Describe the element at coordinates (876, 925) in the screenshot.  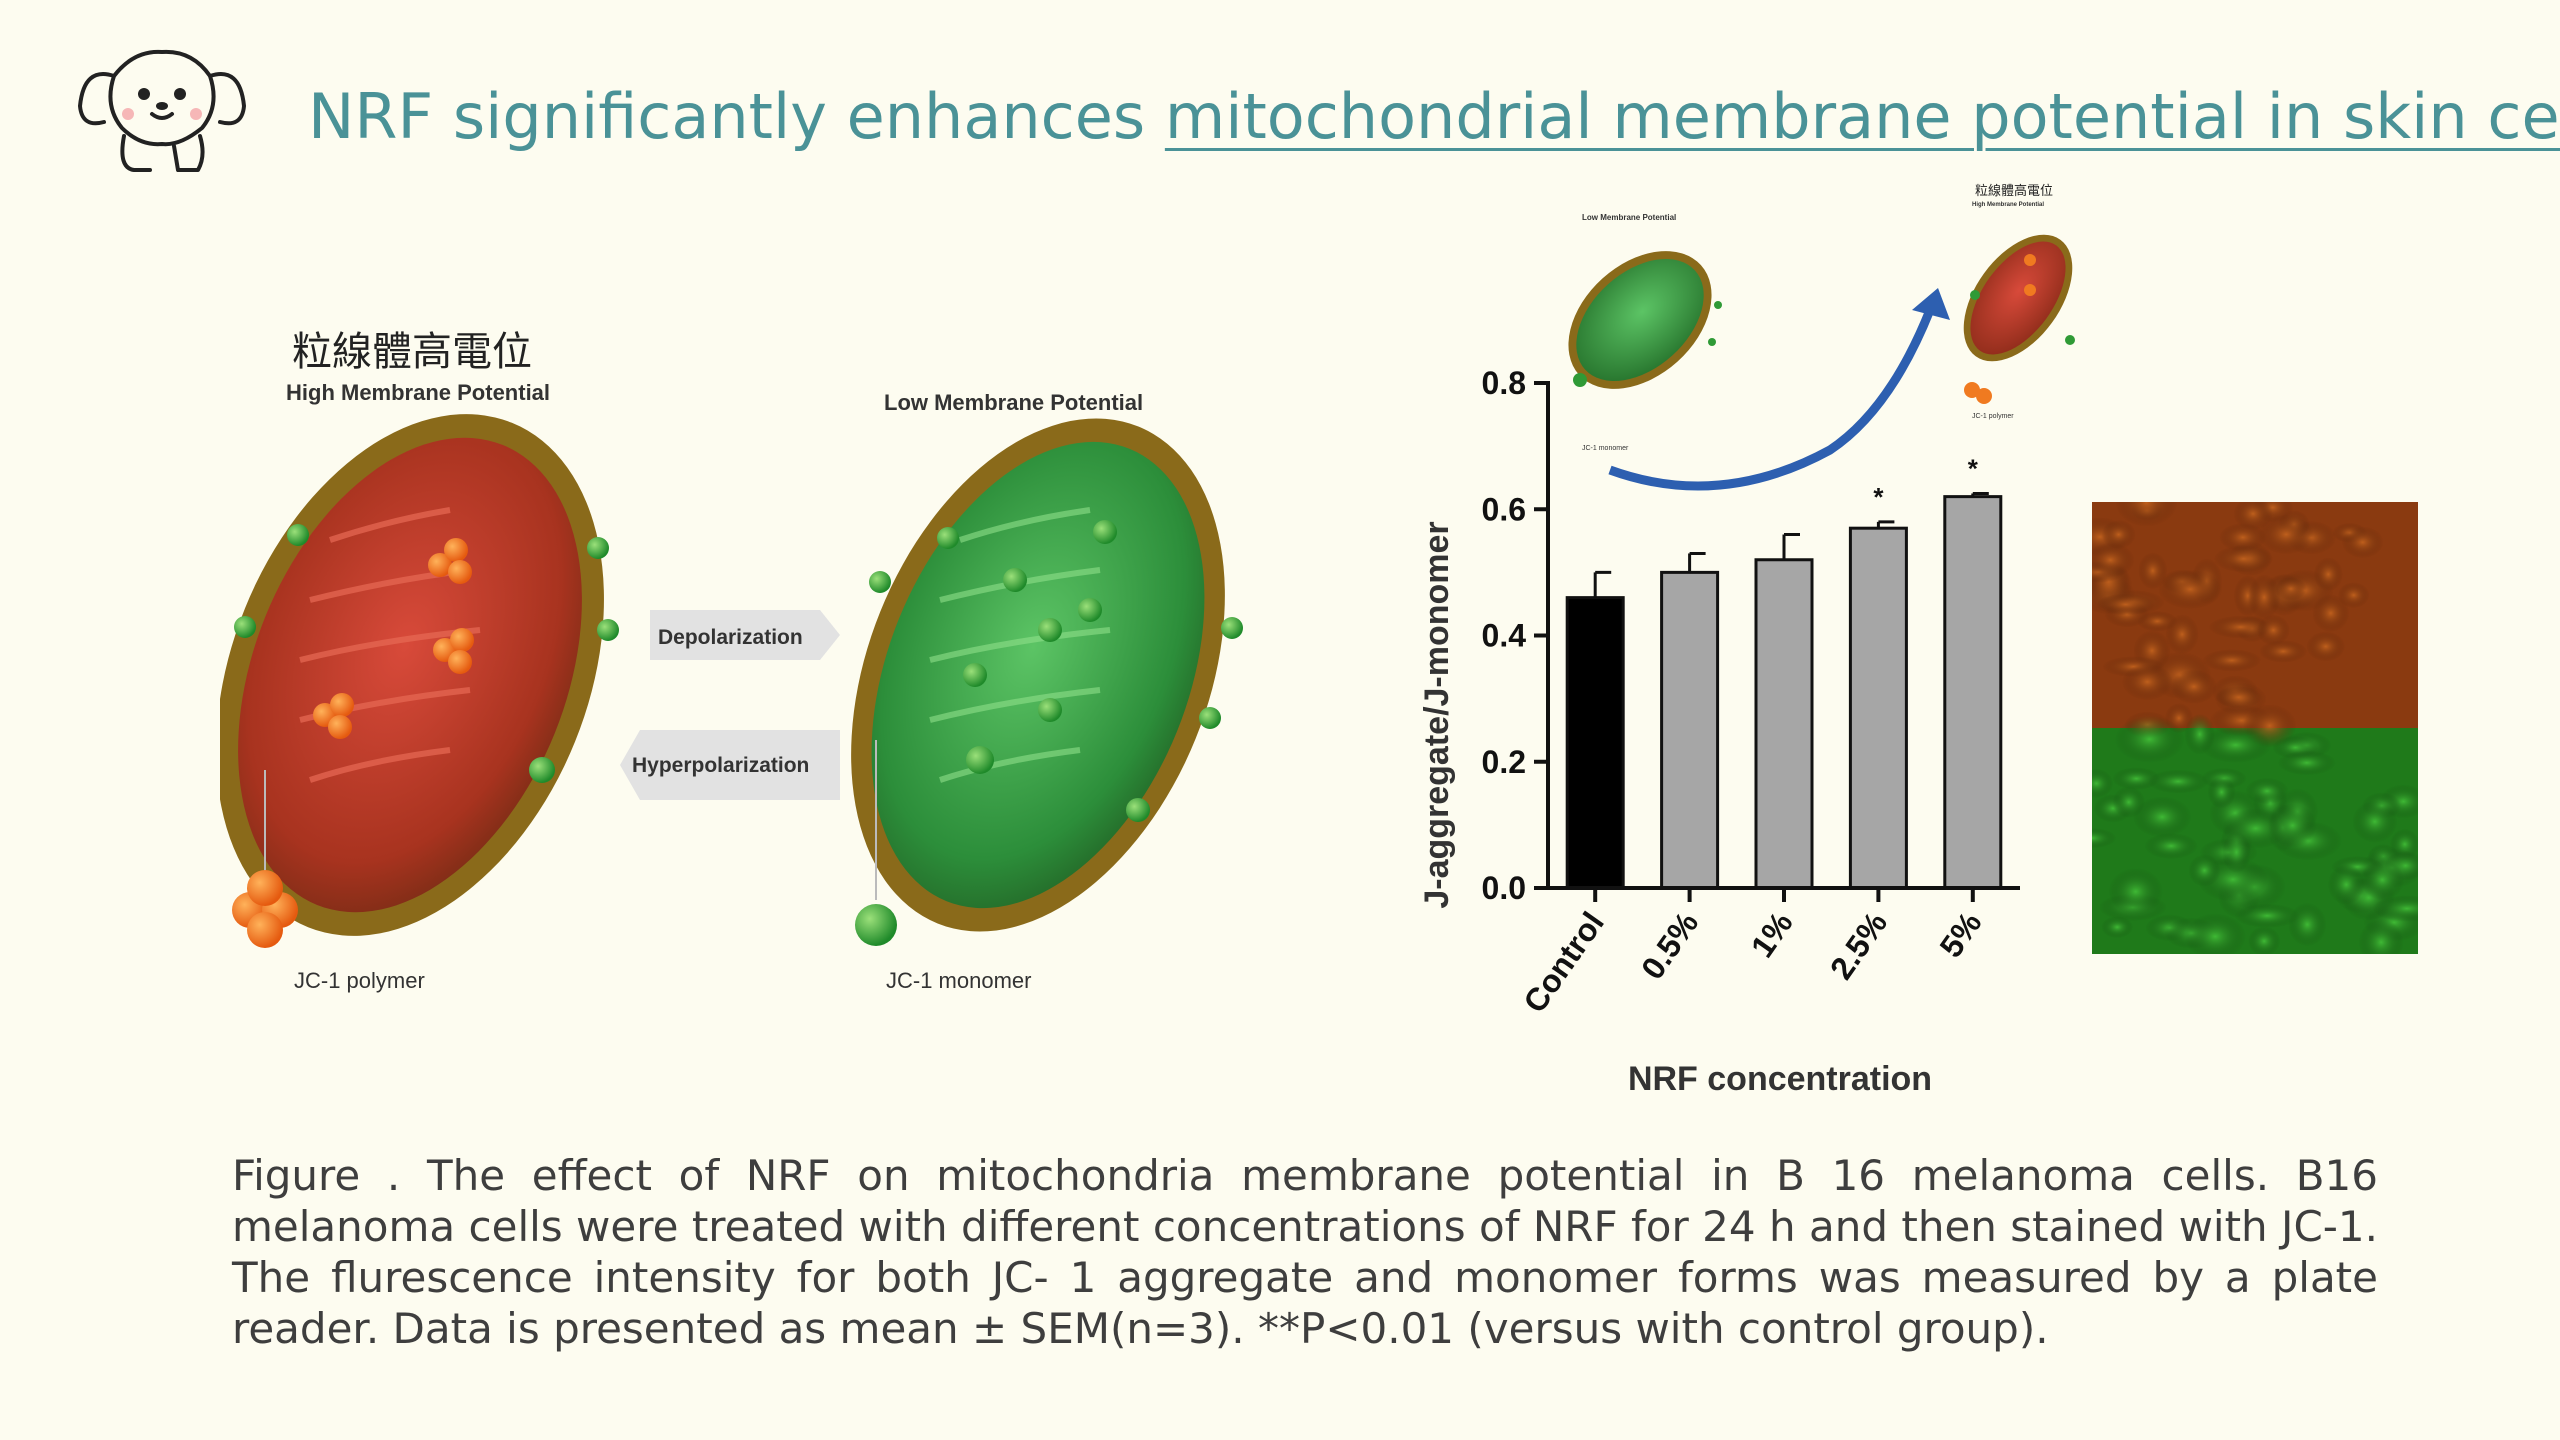
I see `jc1-monomer-icon` at that location.